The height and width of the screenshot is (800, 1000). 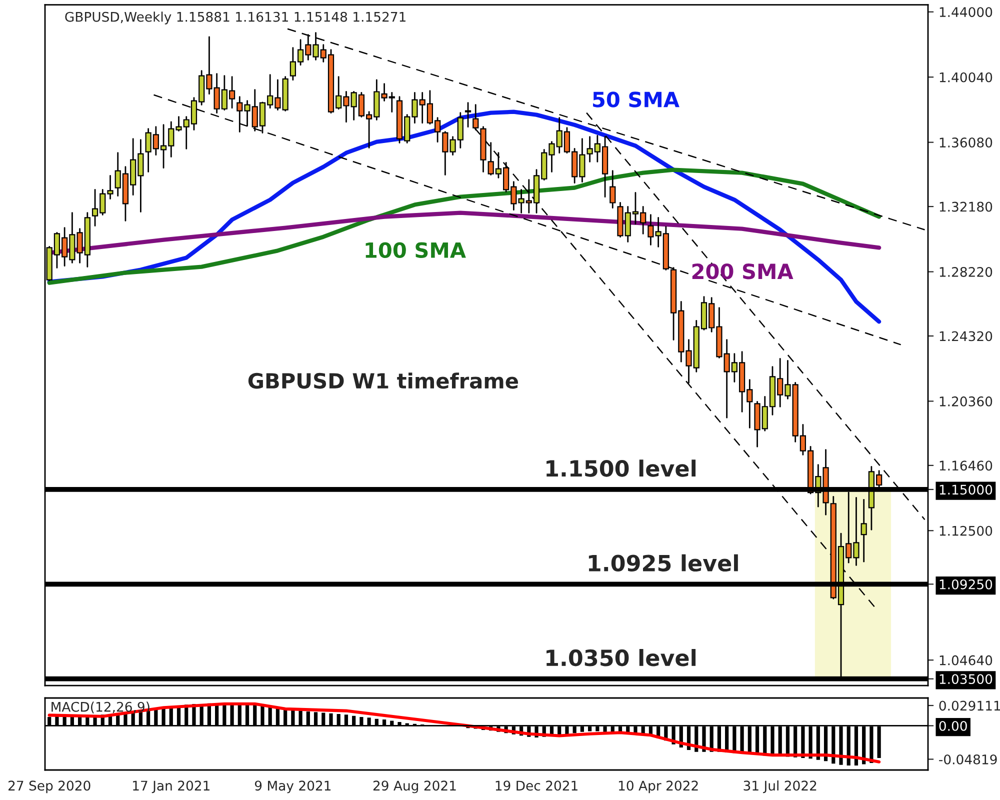 What do you see at coordinates (966, 12) in the screenshot?
I see `y-tick-label: 1.44000` at bounding box center [966, 12].